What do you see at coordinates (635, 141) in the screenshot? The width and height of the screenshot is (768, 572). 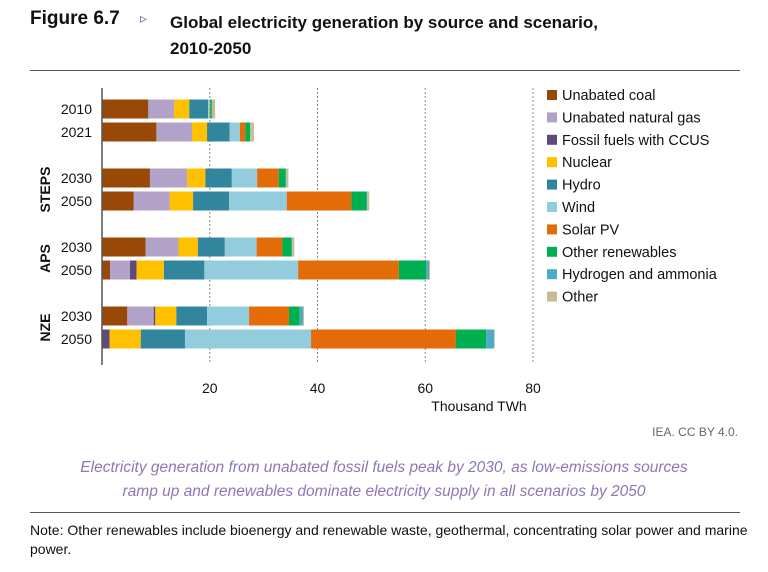 I see `legend-label: Fossil fuels with CCUS` at bounding box center [635, 141].